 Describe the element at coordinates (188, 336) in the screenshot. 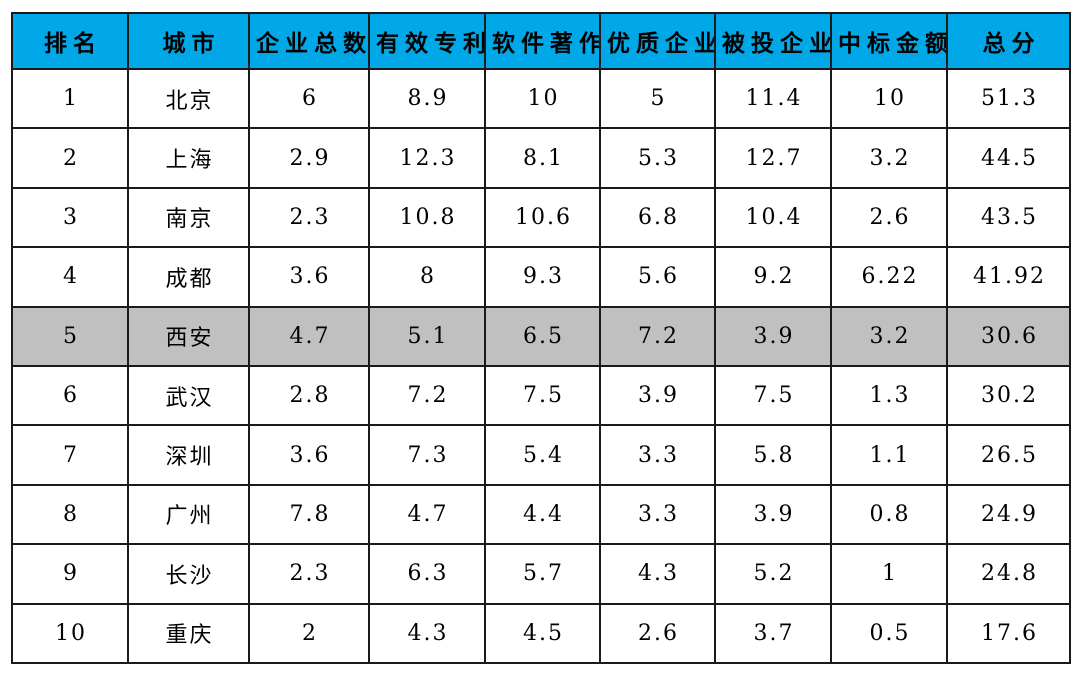

I see `city-cell: 西安` at that location.